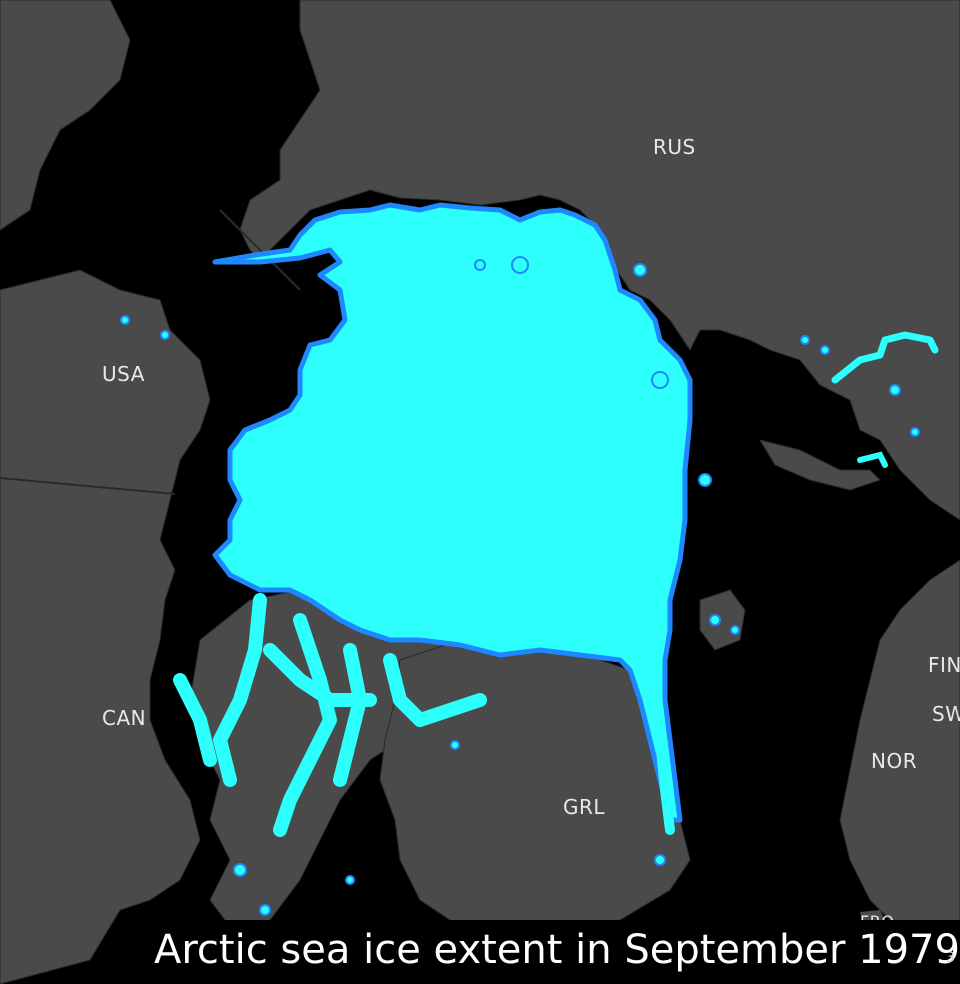  I want to click on label-nor: NOR, so click(894, 761).